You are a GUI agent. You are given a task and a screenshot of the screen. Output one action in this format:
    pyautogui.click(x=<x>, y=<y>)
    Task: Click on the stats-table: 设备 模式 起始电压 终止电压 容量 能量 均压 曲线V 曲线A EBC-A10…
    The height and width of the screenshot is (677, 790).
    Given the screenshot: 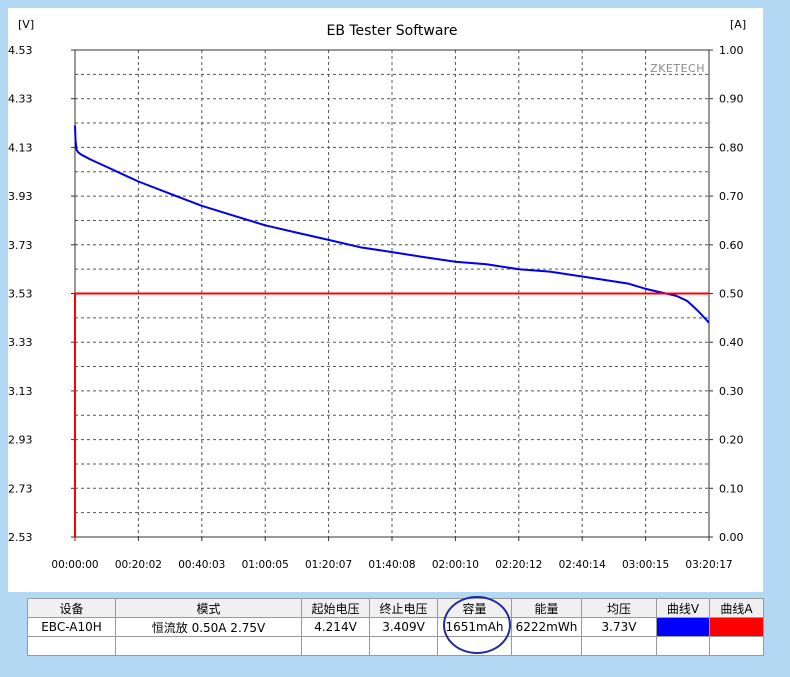 What is the action you would take?
    pyautogui.click(x=395, y=627)
    